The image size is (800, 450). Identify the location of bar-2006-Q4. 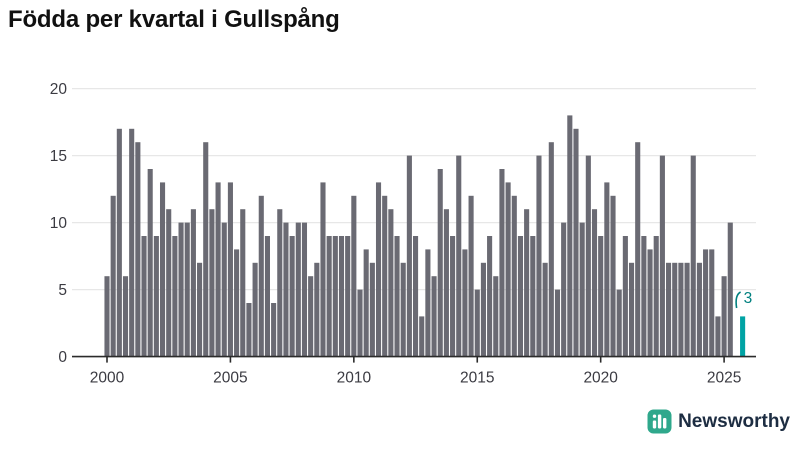
(274, 330).